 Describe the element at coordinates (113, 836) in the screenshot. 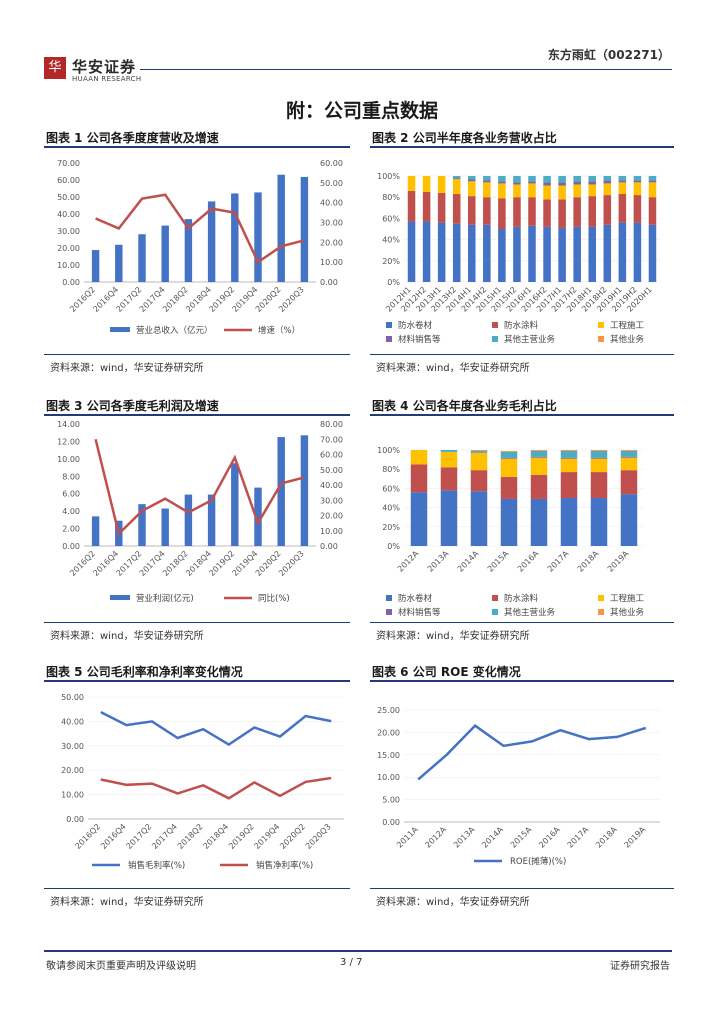

I see `x-axis-category-label: 2016Q4` at that location.